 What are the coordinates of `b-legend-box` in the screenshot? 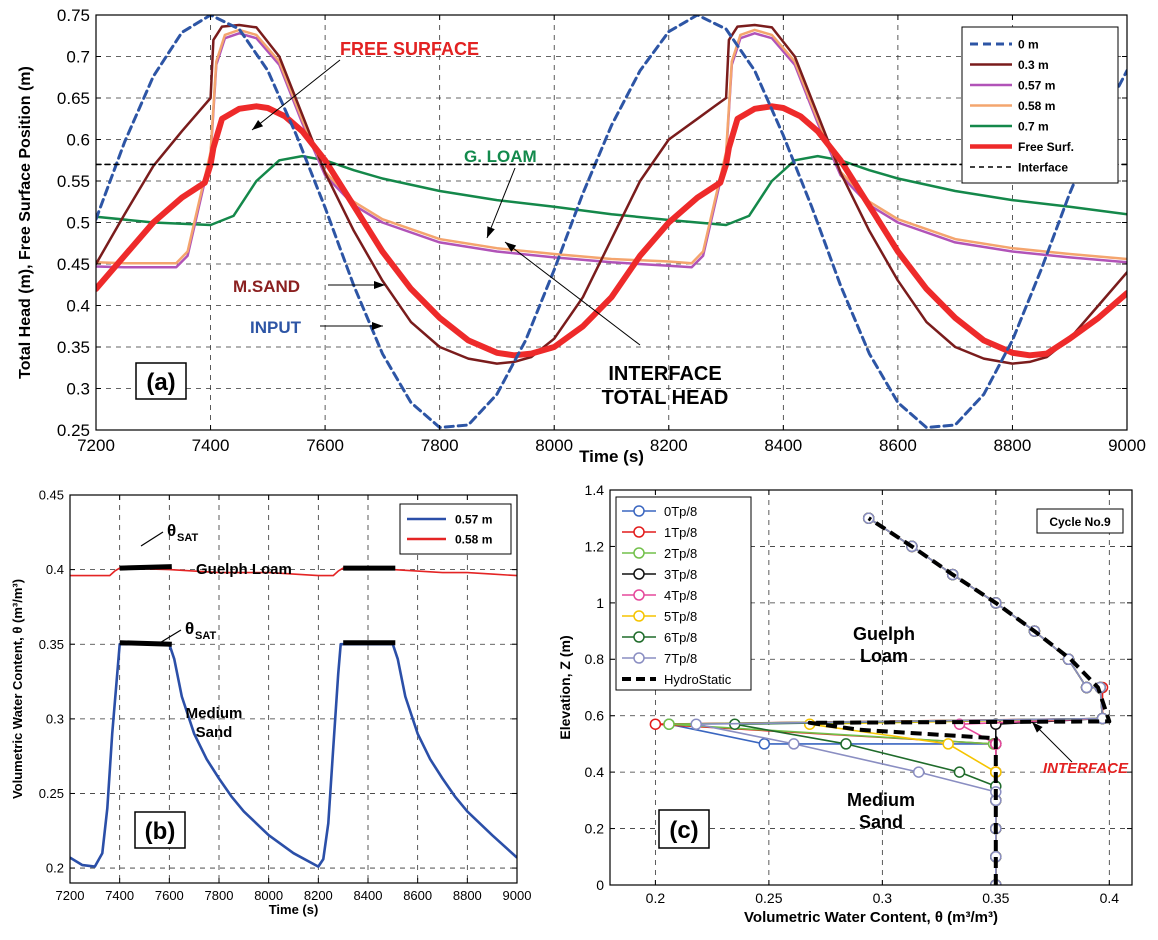 It's located at (455, 529).